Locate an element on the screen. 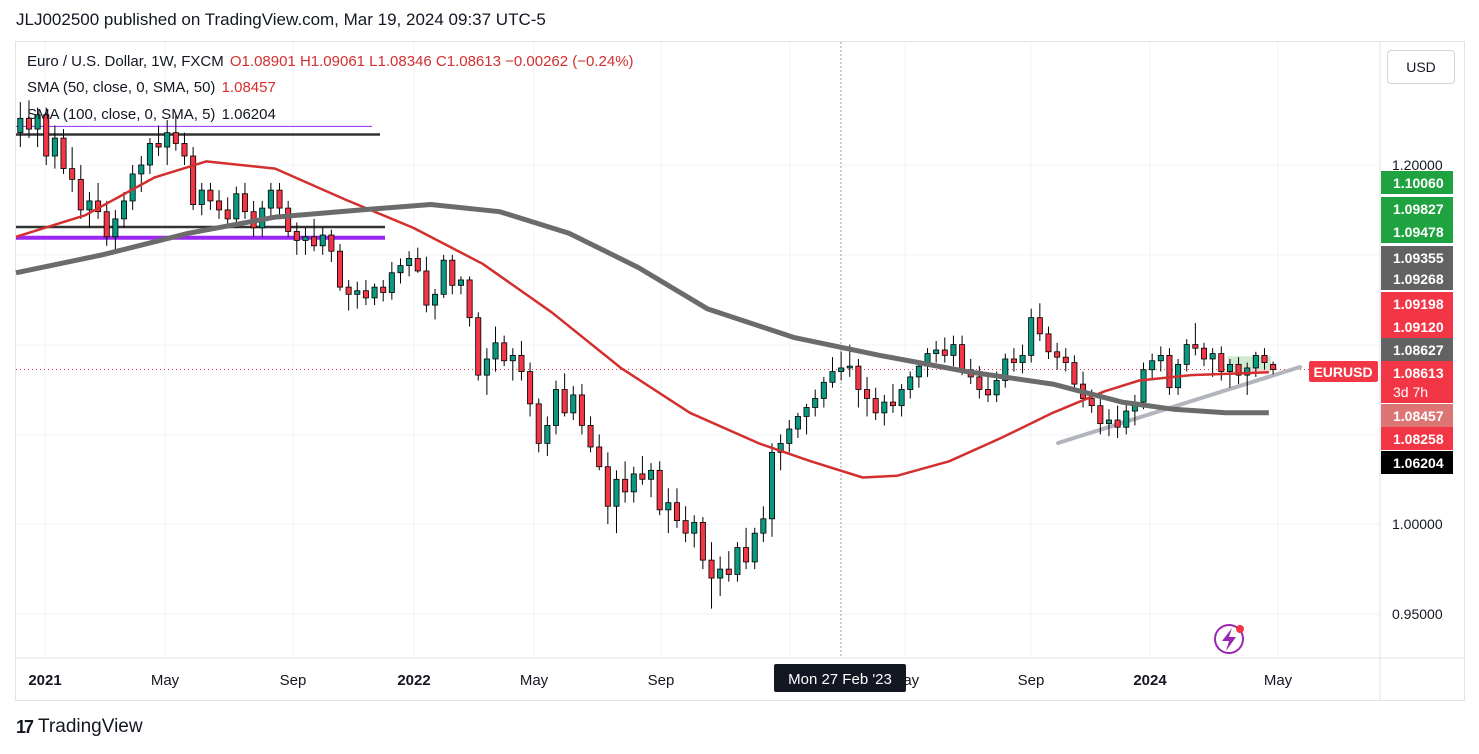  y-tick-label: 1.20000 is located at coordinates (1417, 165).